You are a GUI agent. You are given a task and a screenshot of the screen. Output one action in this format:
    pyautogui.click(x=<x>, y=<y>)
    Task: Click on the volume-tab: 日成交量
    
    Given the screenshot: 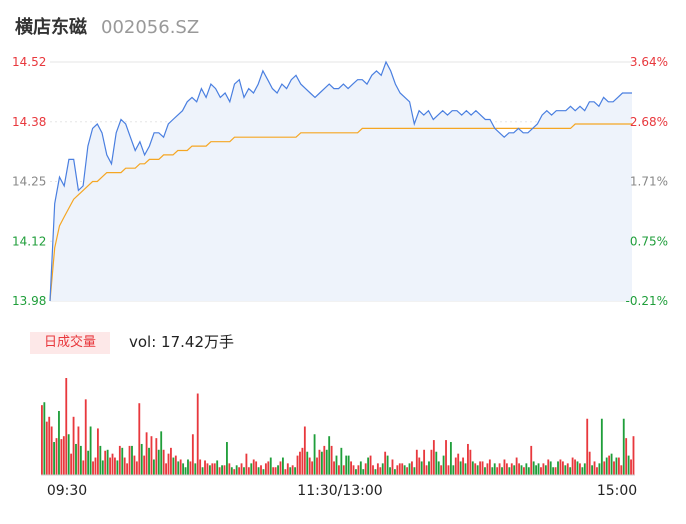 What is the action you would take?
    pyautogui.click(x=70, y=343)
    